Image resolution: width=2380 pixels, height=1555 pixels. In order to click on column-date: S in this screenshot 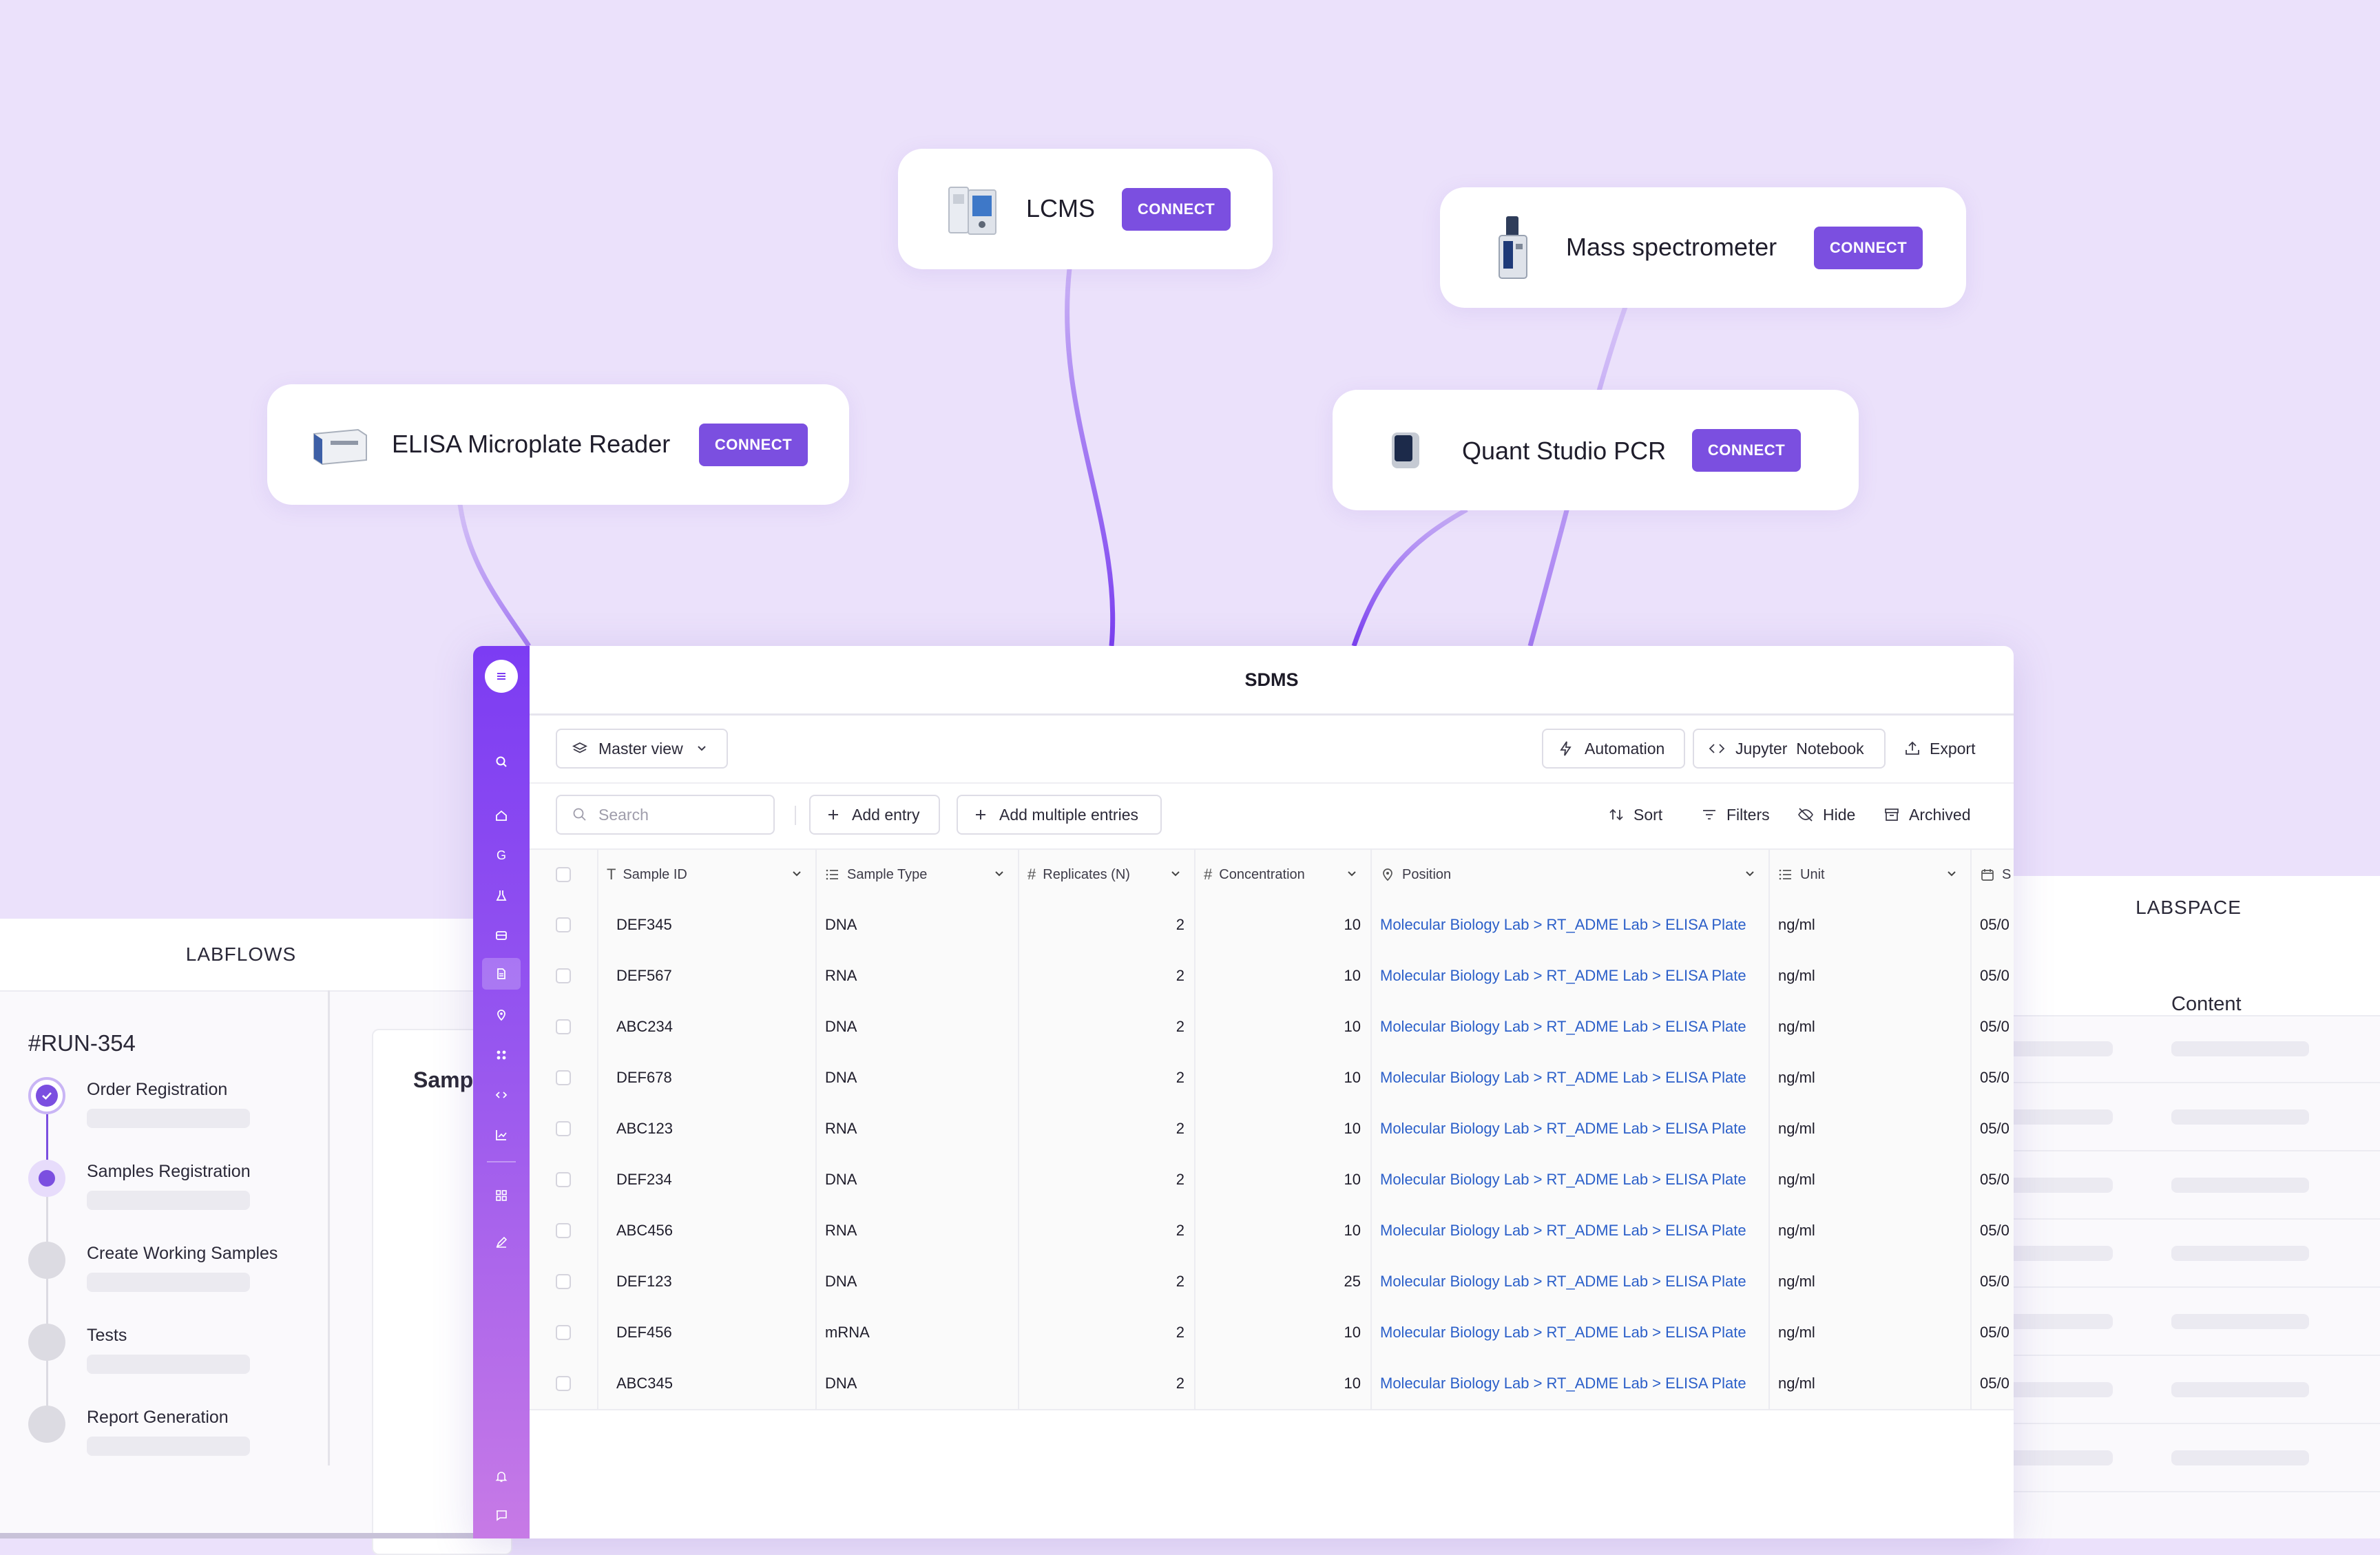, I will do `click(1993, 875)`.